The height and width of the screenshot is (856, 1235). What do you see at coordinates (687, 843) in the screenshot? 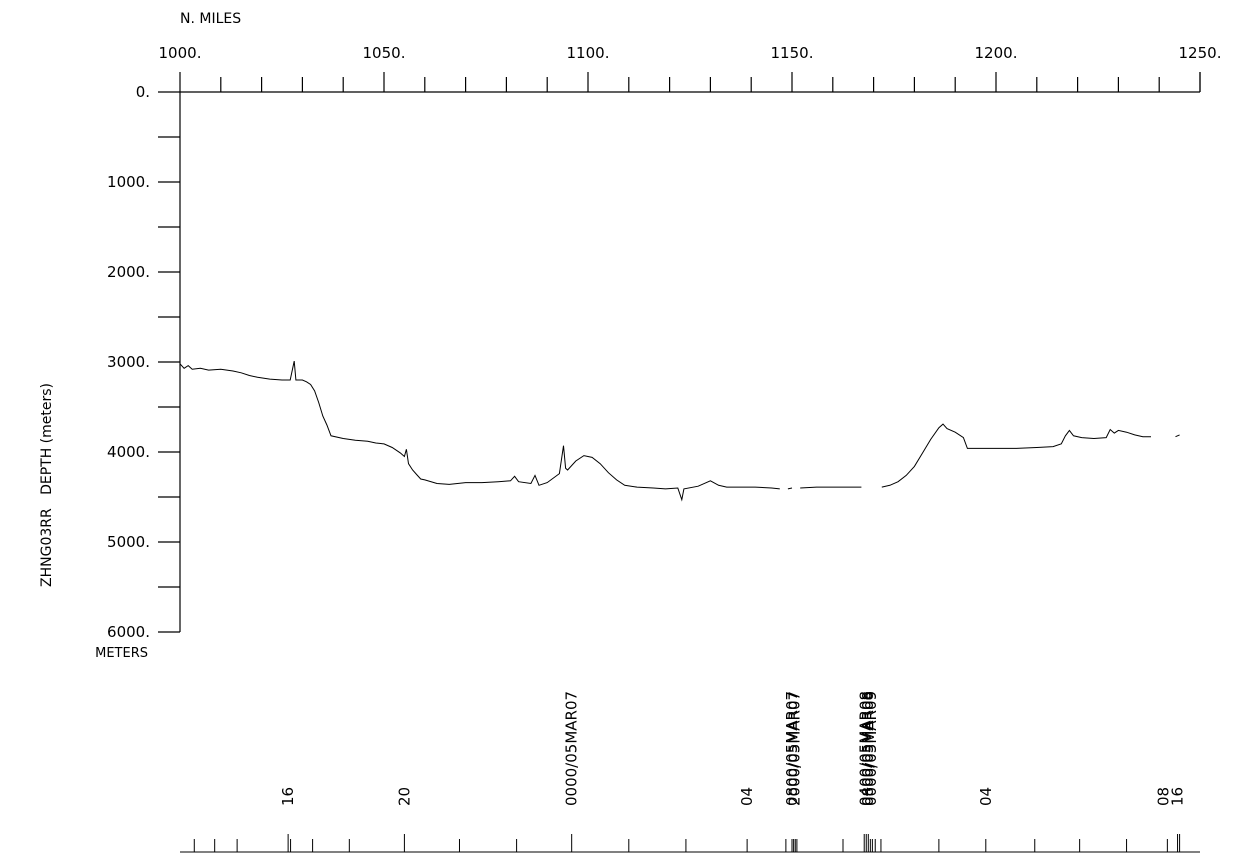
I see `timeline-ticks` at bounding box center [687, 843].